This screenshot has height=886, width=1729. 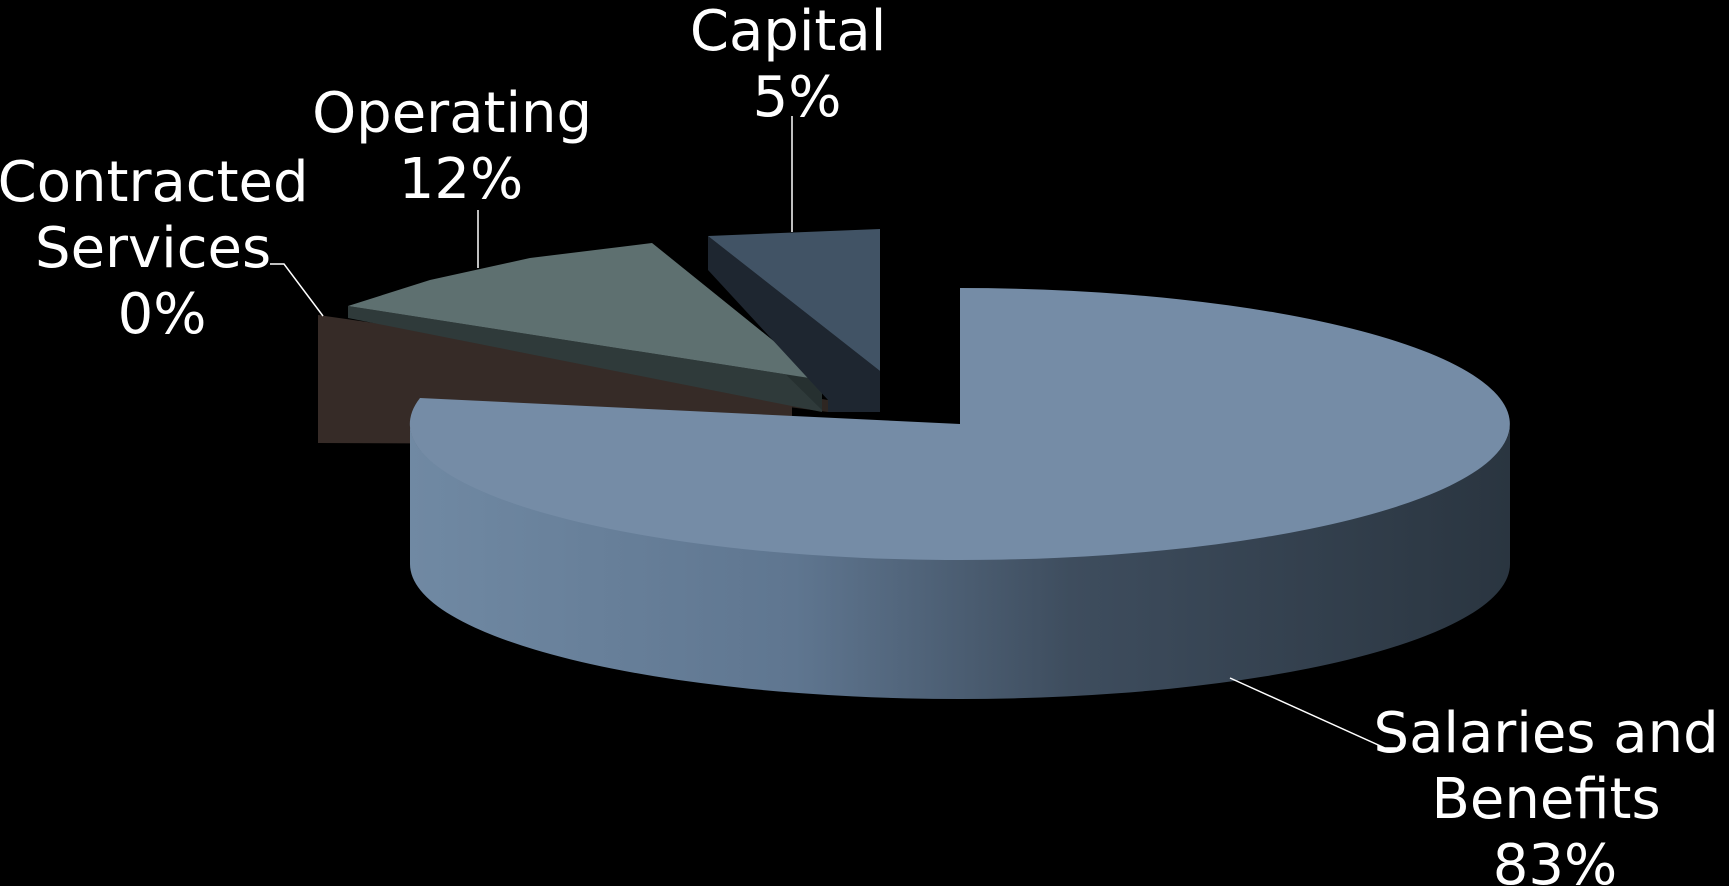 I want to click on label-capital-name: Capital, so click(x=788, y=32).